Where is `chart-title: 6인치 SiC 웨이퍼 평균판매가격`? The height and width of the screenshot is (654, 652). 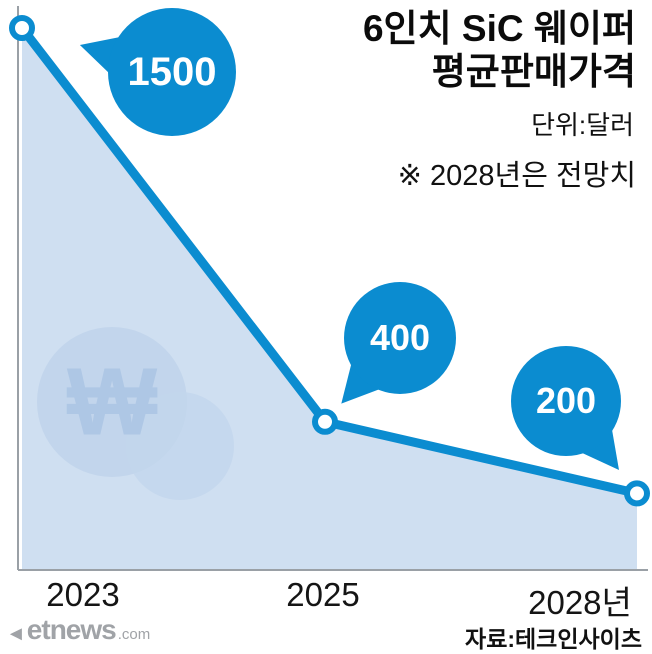 chart-title: 6인치 SiC 웨이퍼 평균판매가격 is located at coordinates (499, 51).